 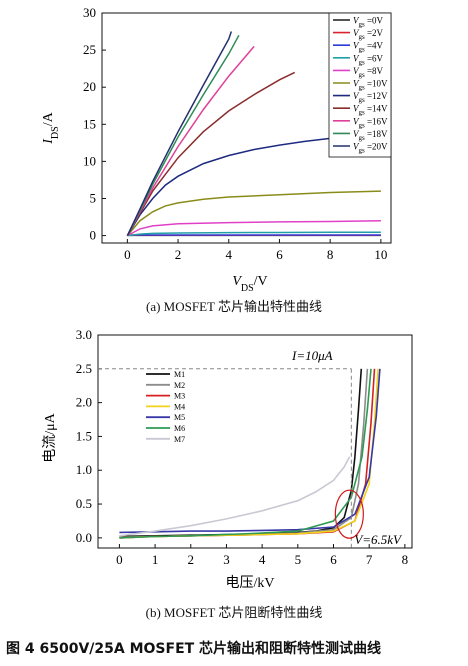 I want to click on voltage-mark-label: V=6.5kV, so click(x=378, y=539).